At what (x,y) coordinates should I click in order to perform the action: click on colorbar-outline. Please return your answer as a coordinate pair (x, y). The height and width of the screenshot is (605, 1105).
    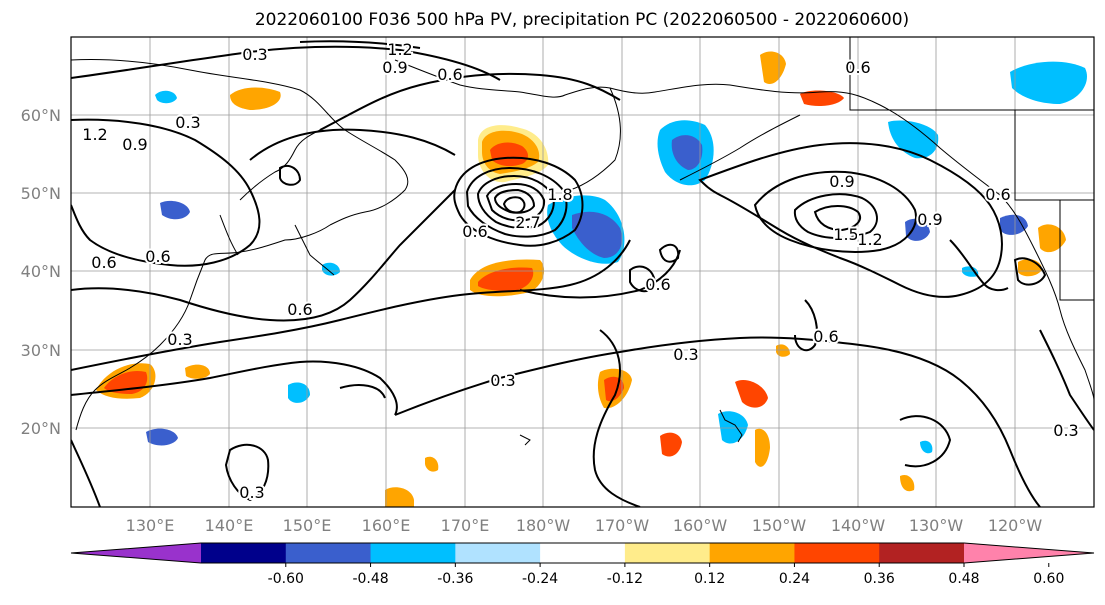
    Looking at the image, I should click on (582, 553).